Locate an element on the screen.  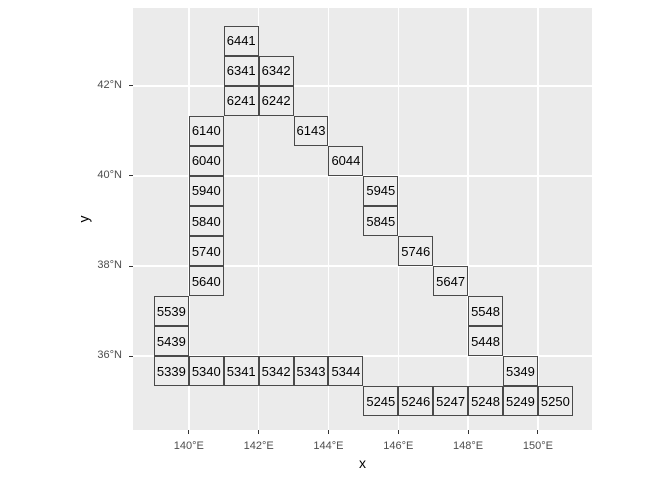
grid-cell: 5945 is located at coordinates (381, 190).